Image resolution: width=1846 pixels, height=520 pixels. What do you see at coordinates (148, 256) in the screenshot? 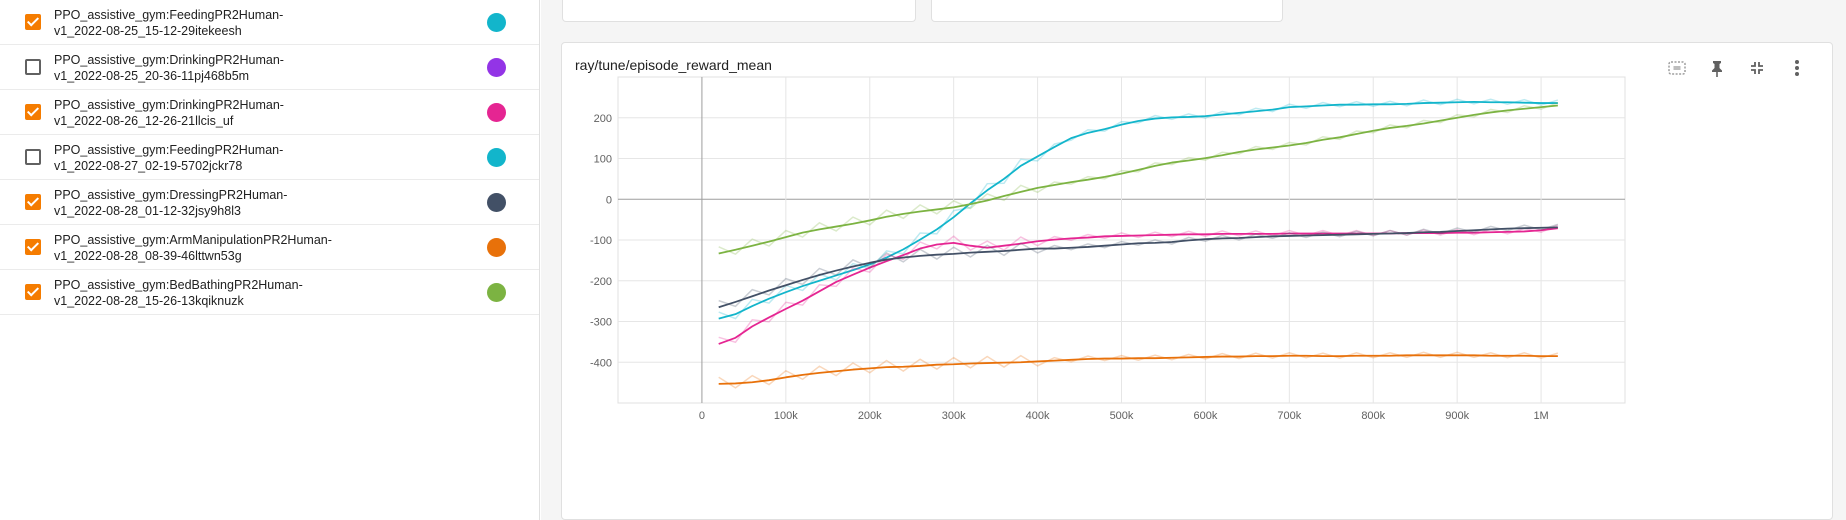
I see `run-name-line: v1_2022-08-28_08-39-46lttwn53g` at bounding box center [148, 256].